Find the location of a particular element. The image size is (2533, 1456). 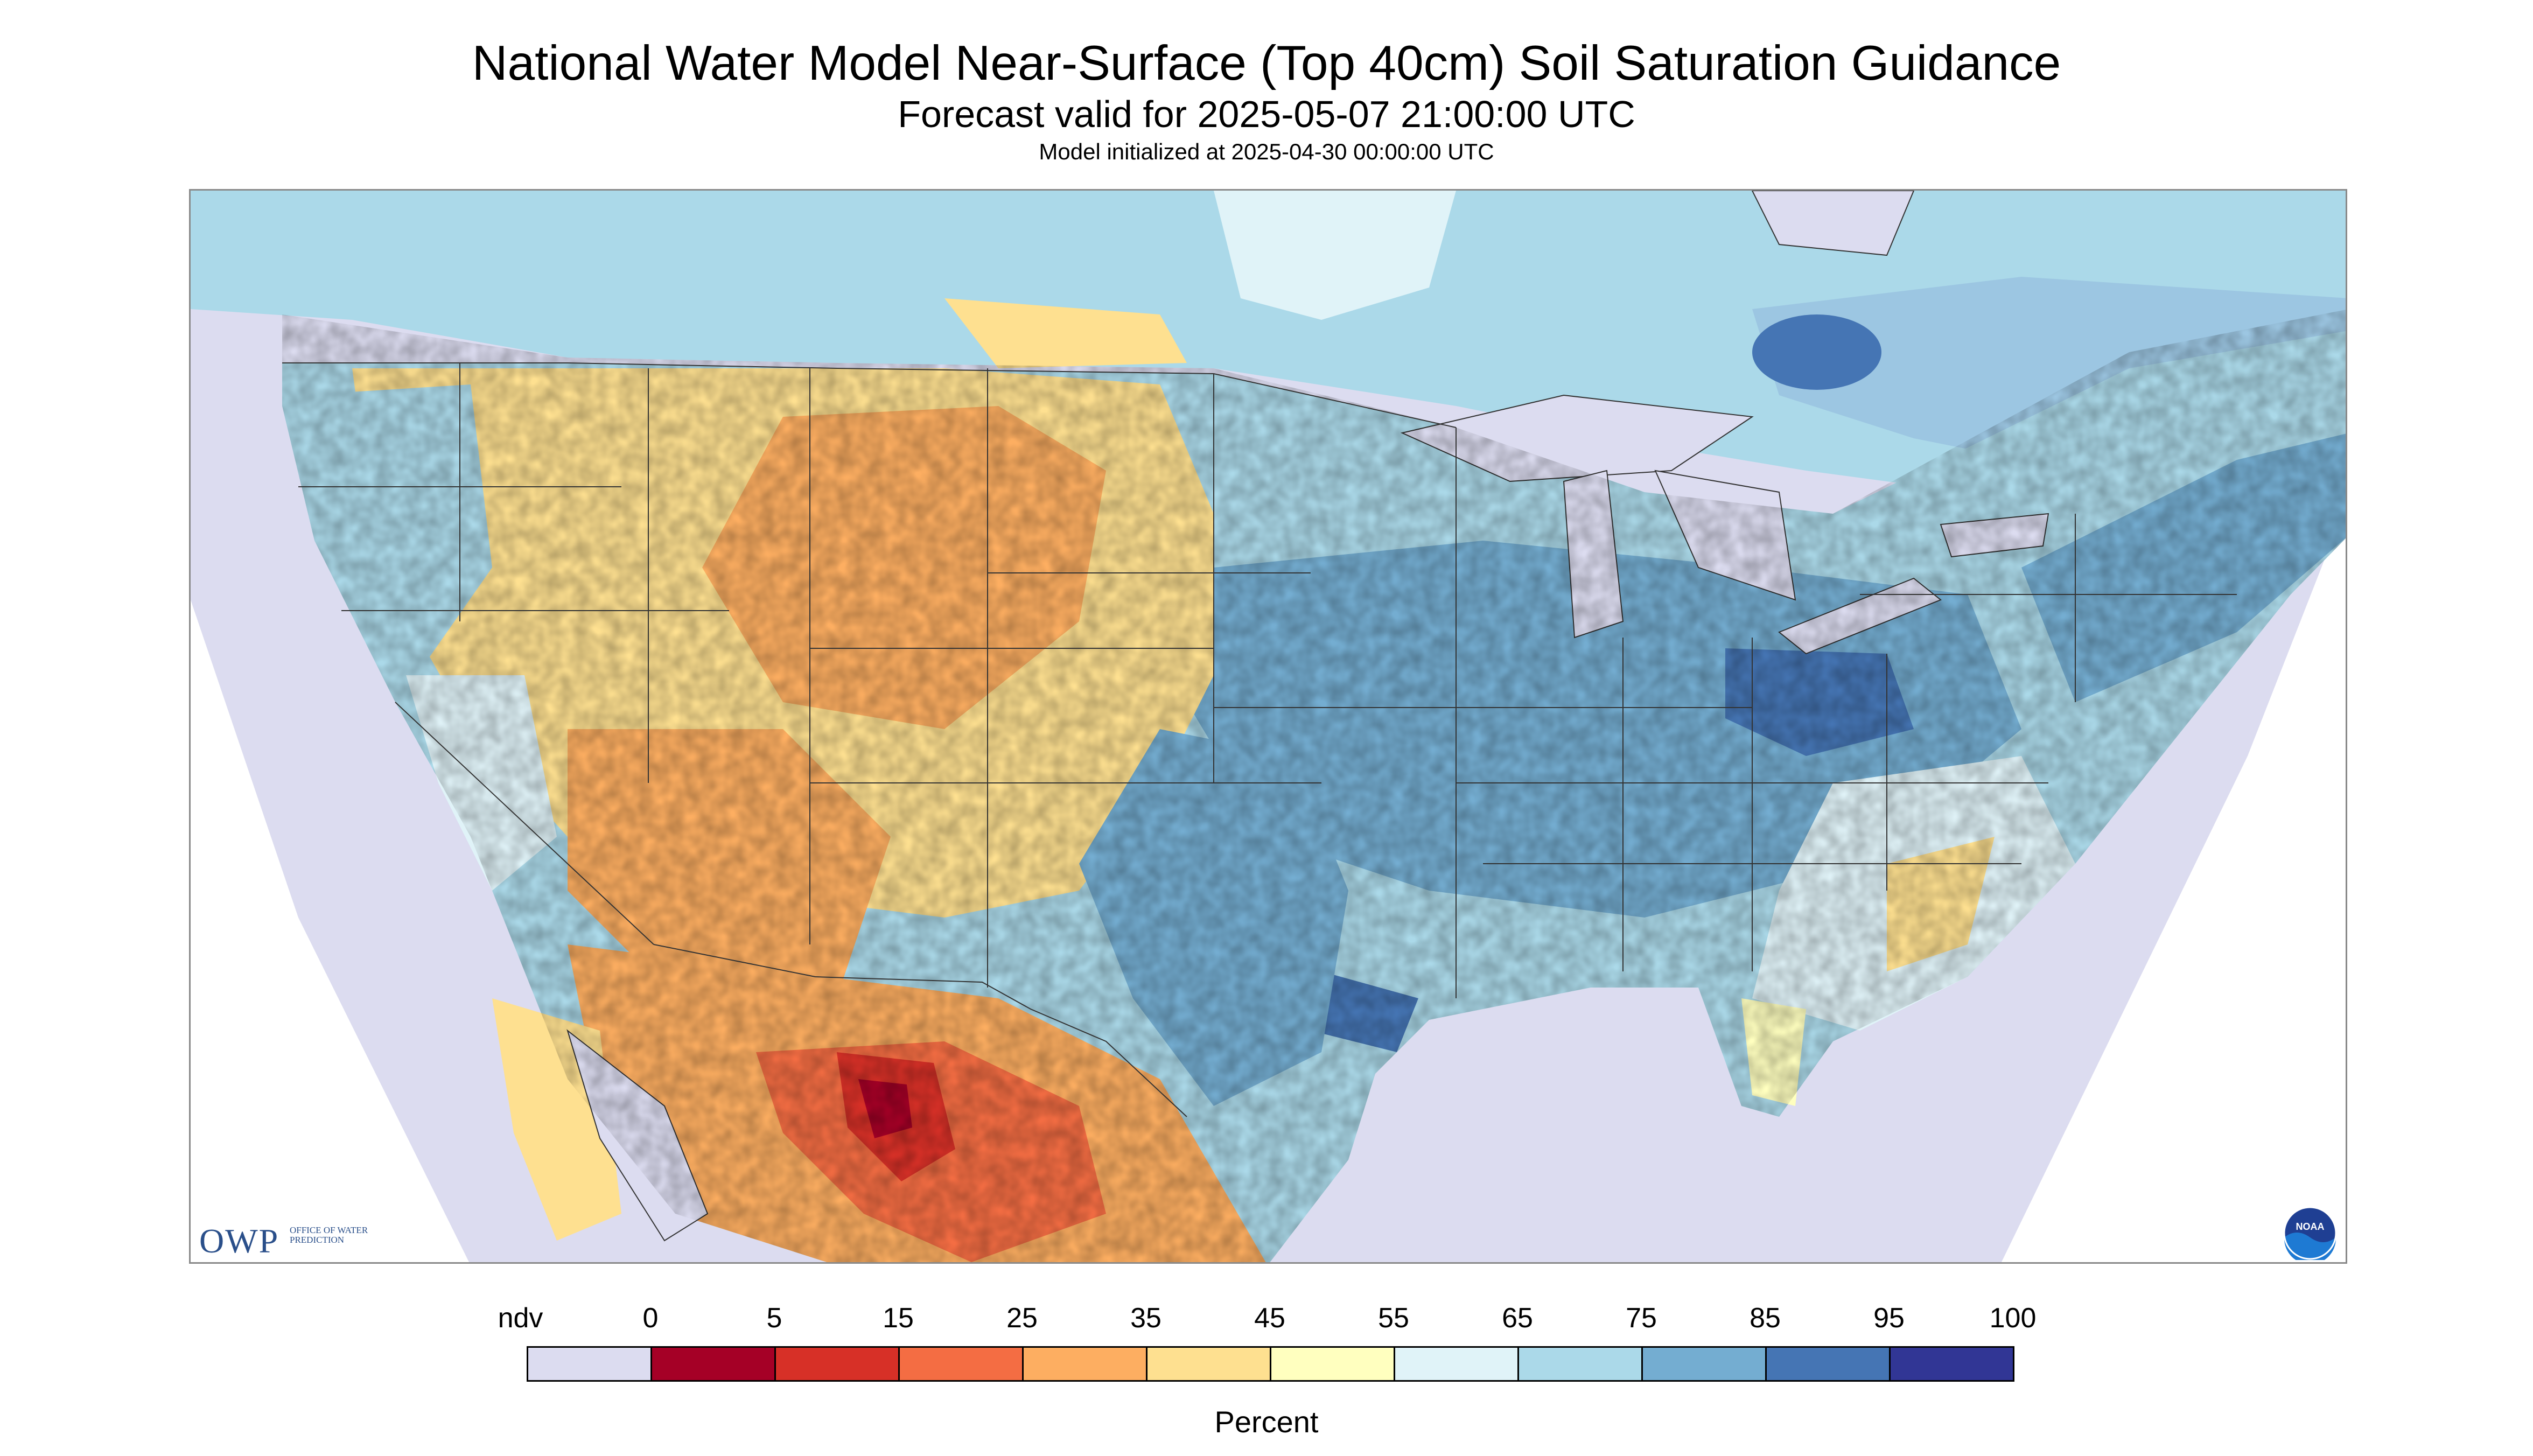

colorbar-tick-label: 100 is located at coordinates (2013, 1318).